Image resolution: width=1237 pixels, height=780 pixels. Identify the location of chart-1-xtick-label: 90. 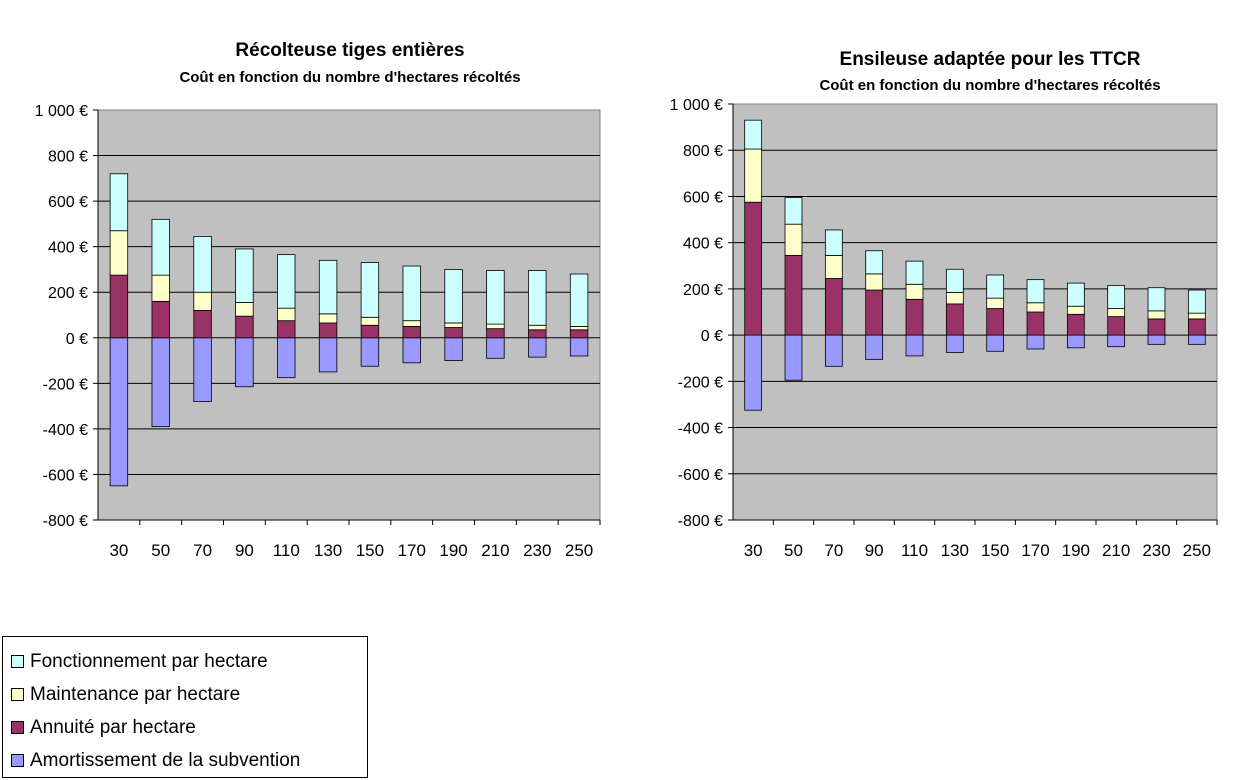
(244, 550).